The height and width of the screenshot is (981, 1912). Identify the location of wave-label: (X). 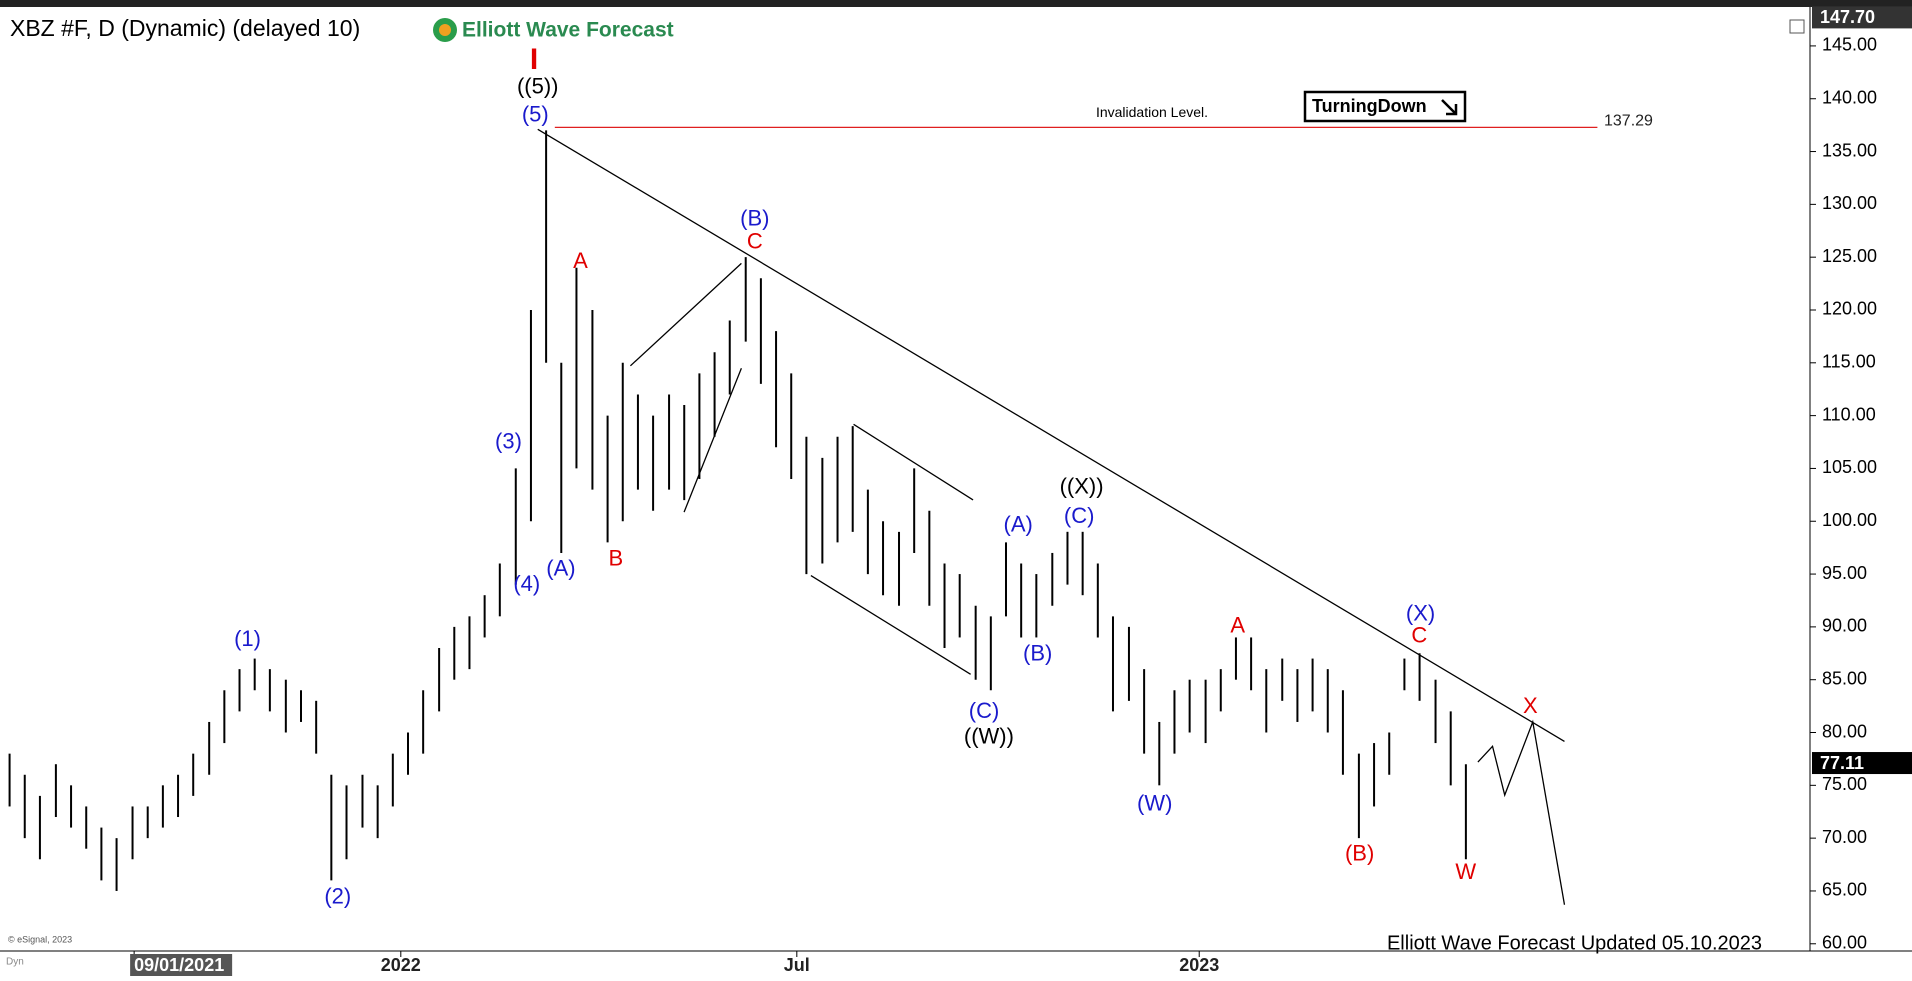
(1420, 612).